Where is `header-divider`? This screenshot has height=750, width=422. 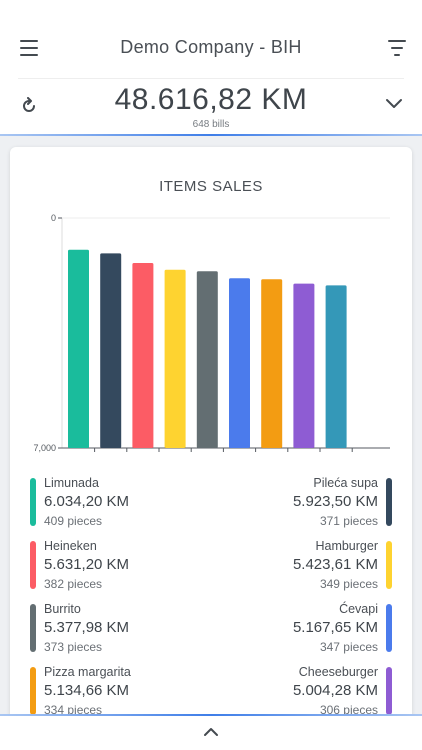 header-divider is located at coordinates (211, 78).